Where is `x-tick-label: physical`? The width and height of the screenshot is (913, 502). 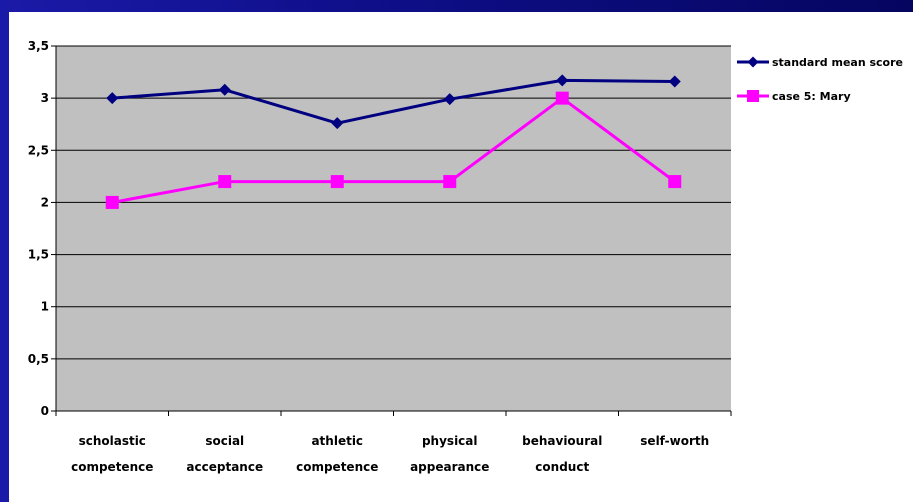
x-tick-label: physical is located at coordinates (450, 441).